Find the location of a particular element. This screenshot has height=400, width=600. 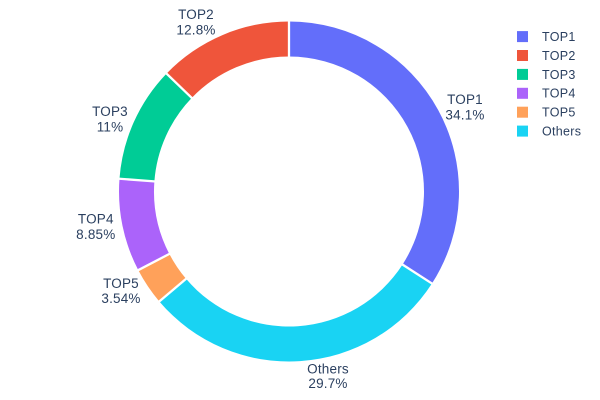

svg-text: 8.85% is located at coordinates (95, 234).